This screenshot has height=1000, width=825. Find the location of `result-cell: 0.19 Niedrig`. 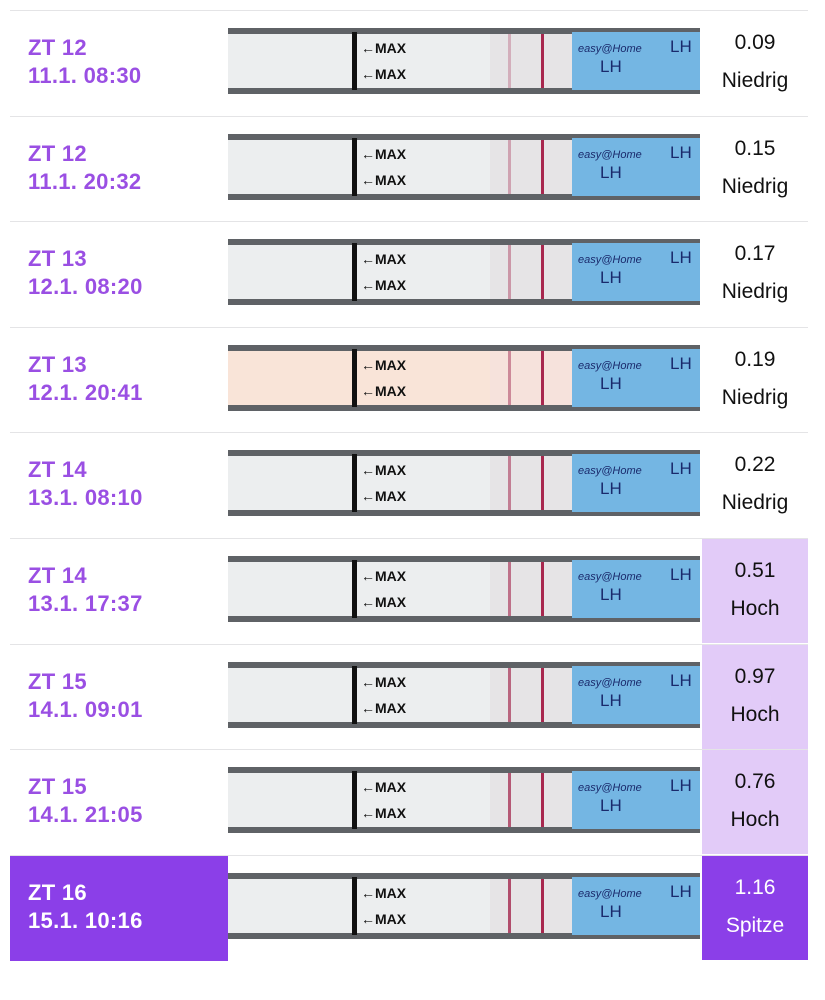

result-cell: 0.19 Niedrig is located at coordinates (755, 380).